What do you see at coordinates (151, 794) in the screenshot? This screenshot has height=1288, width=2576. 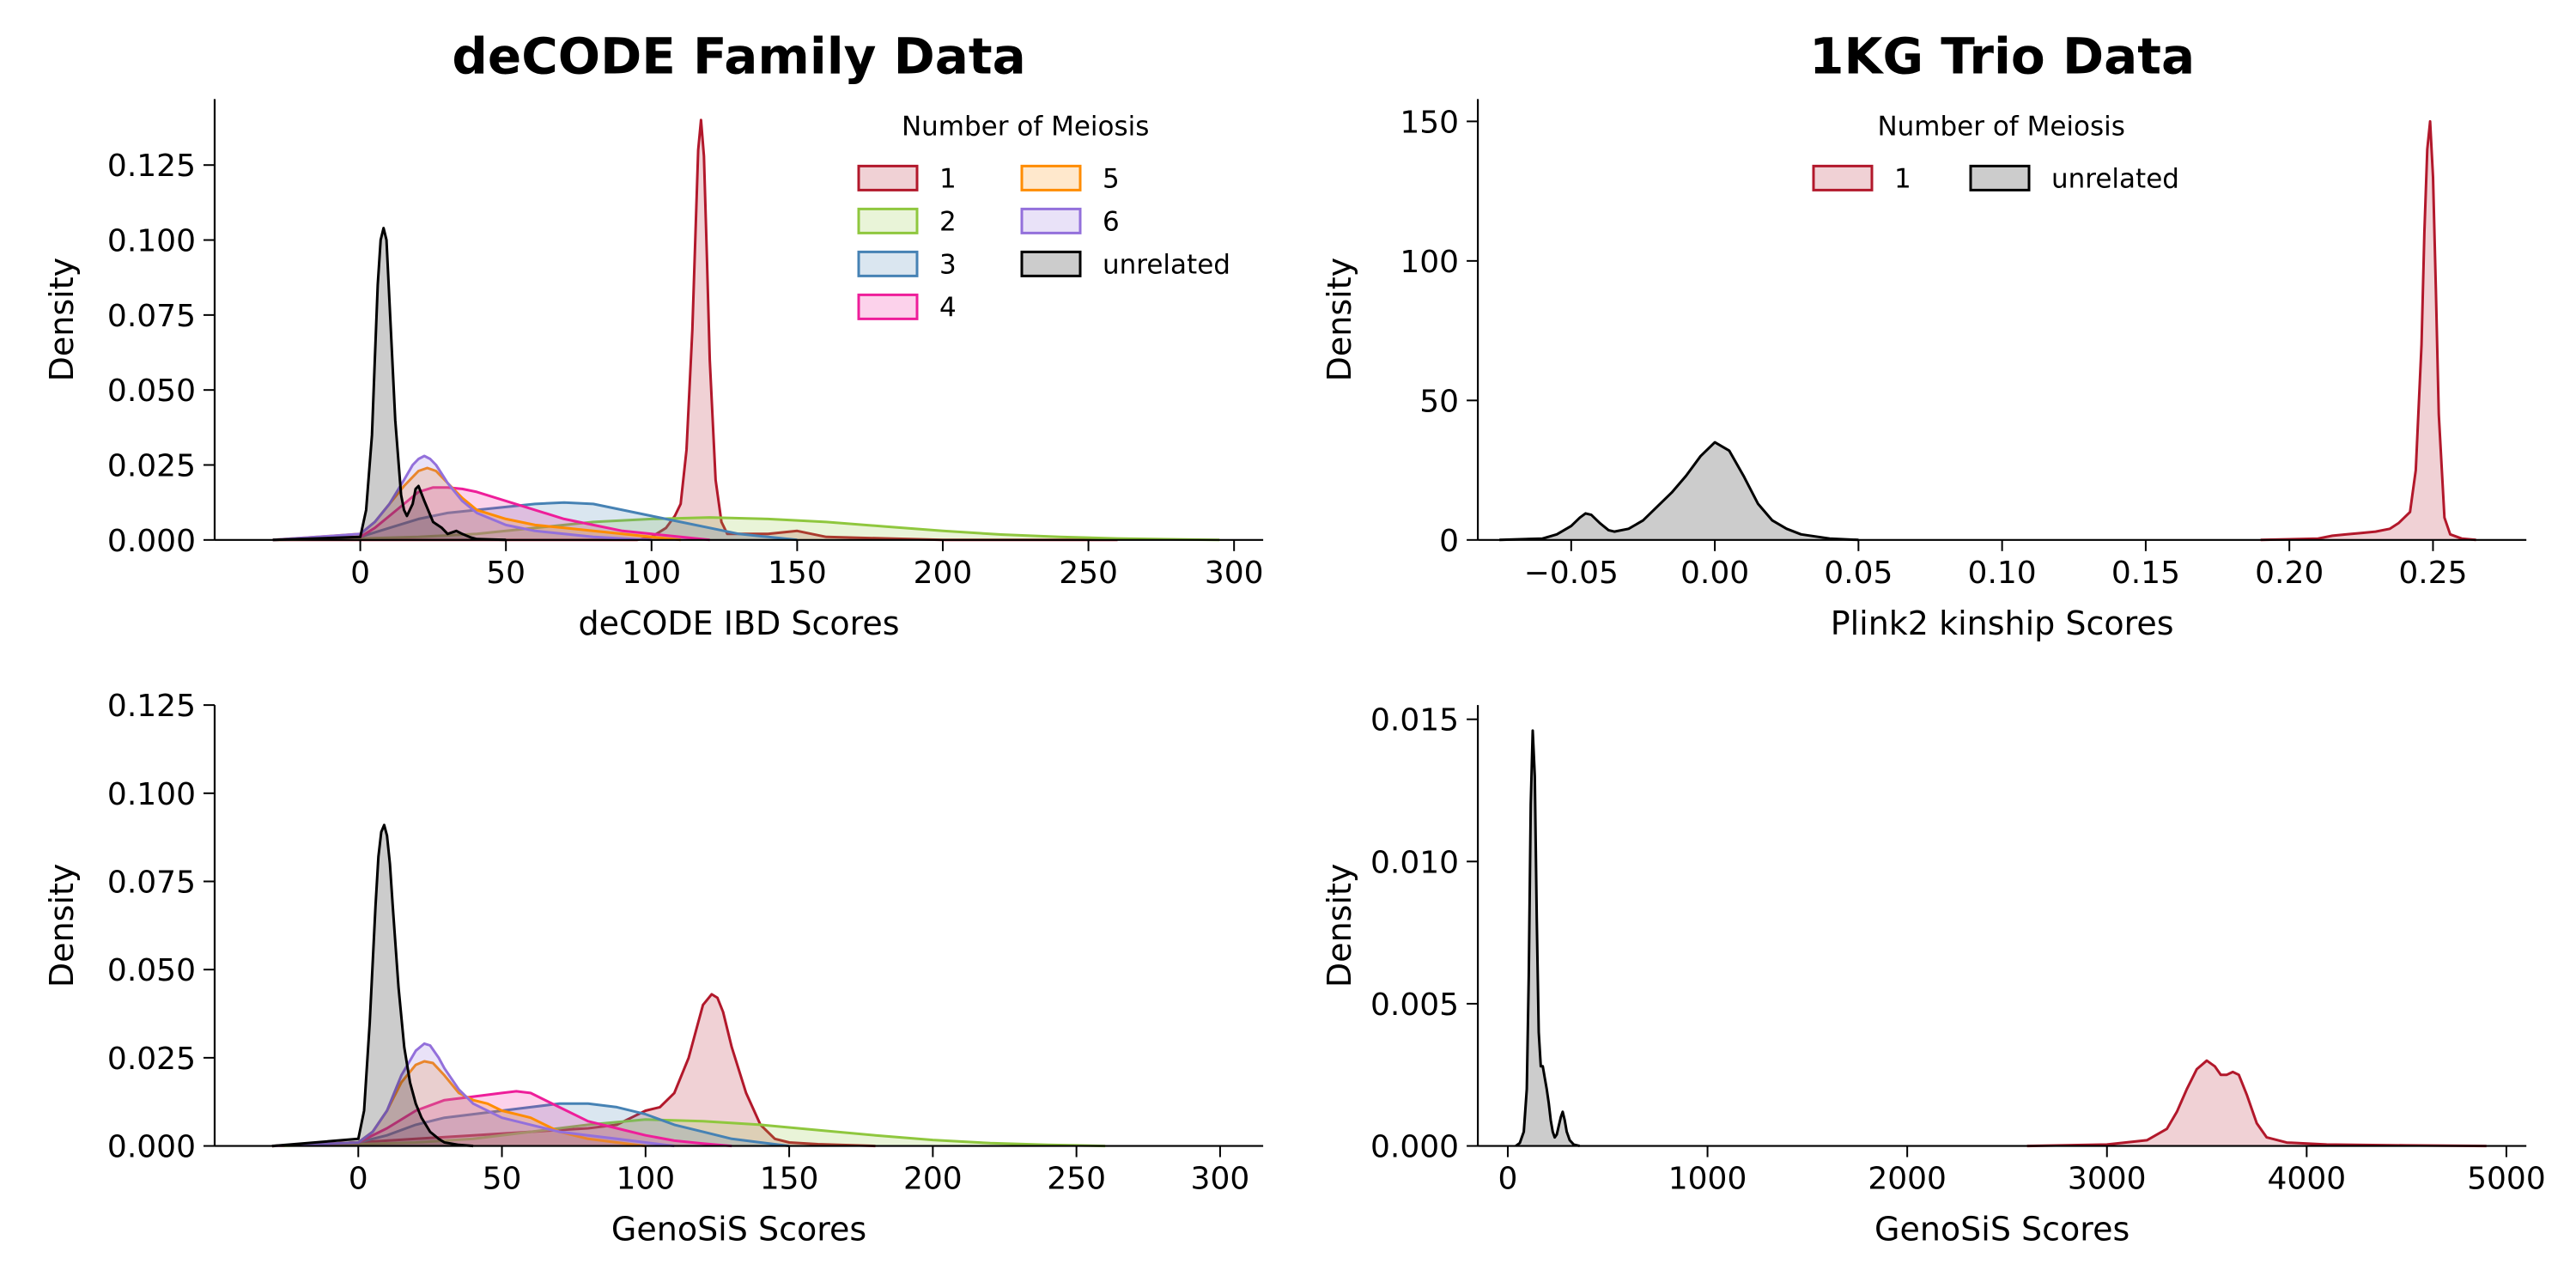 I see `y-tick-label: 0.100` at bounding box center [151, 794].